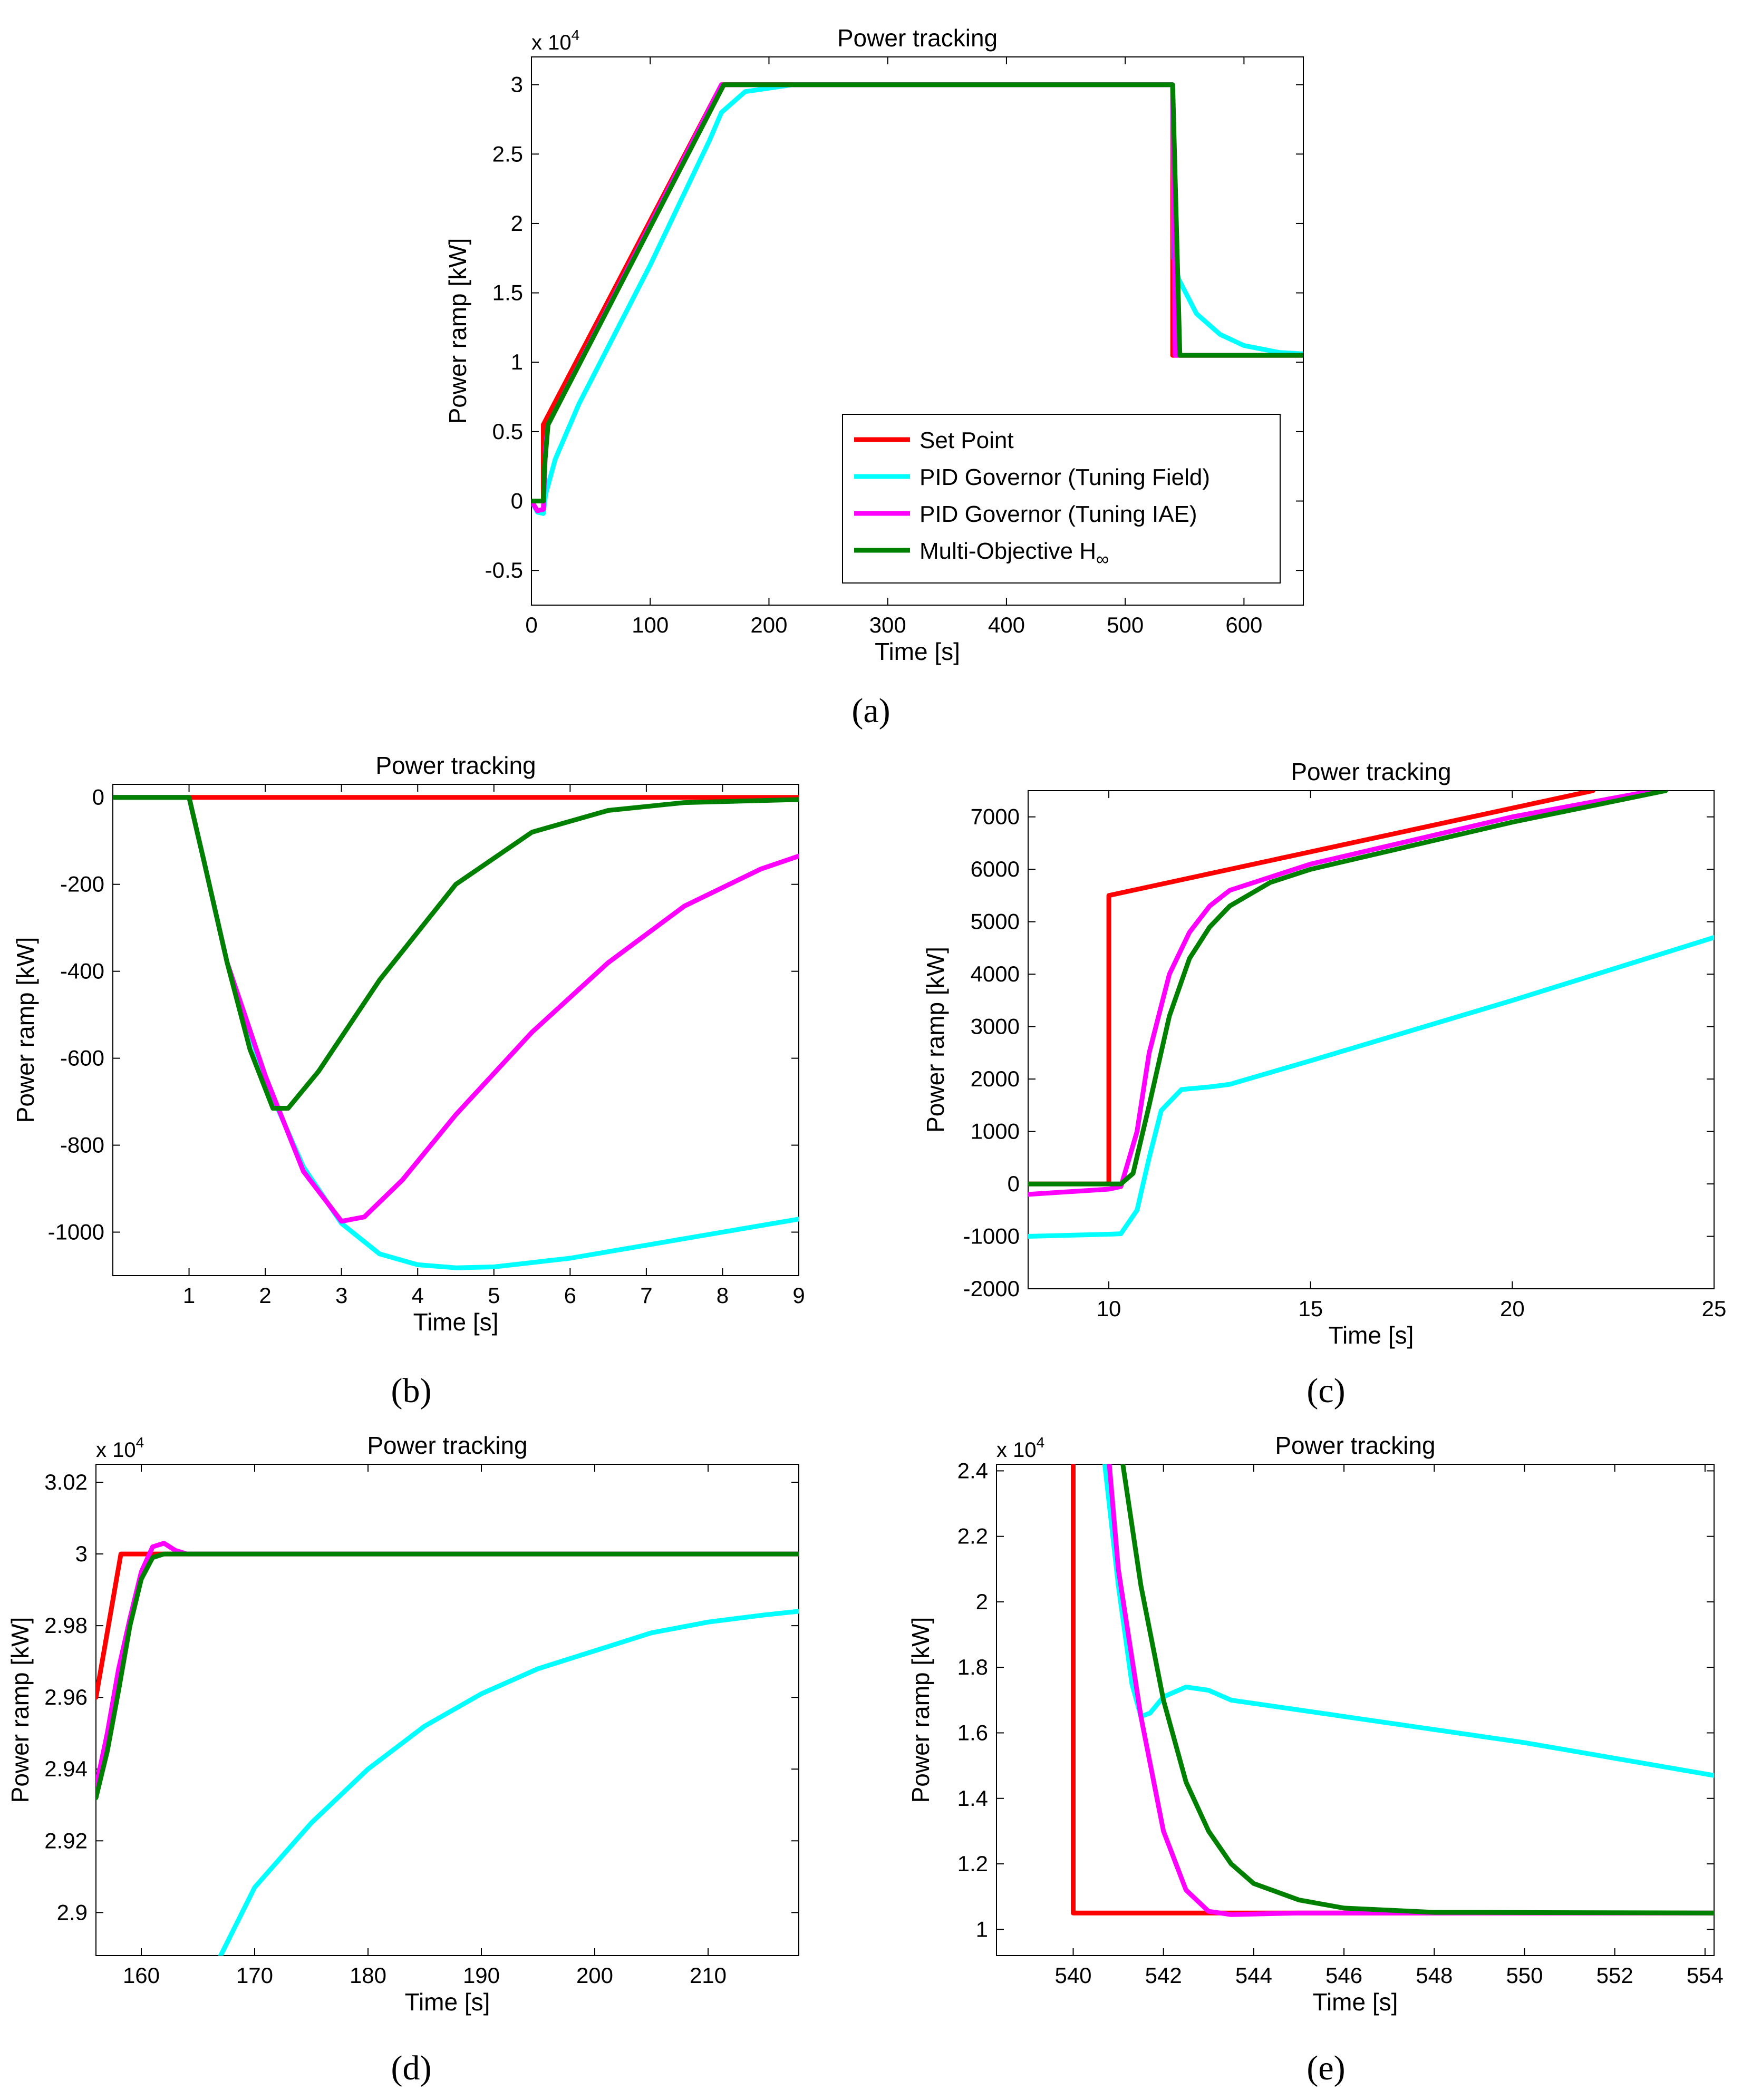 The height and width of the screenshot is (2100, 1742). I want to click on legend-label-text: PID Governor (Tuning Field), so click(1065, 477).